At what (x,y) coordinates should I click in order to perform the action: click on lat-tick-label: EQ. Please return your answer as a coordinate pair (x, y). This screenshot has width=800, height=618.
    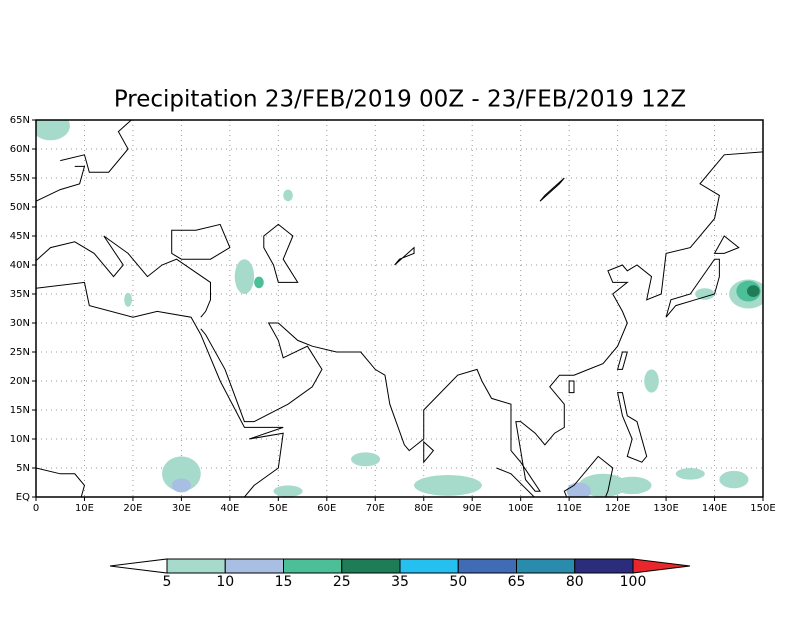
    Looking at the image, I should click on (23, 497).